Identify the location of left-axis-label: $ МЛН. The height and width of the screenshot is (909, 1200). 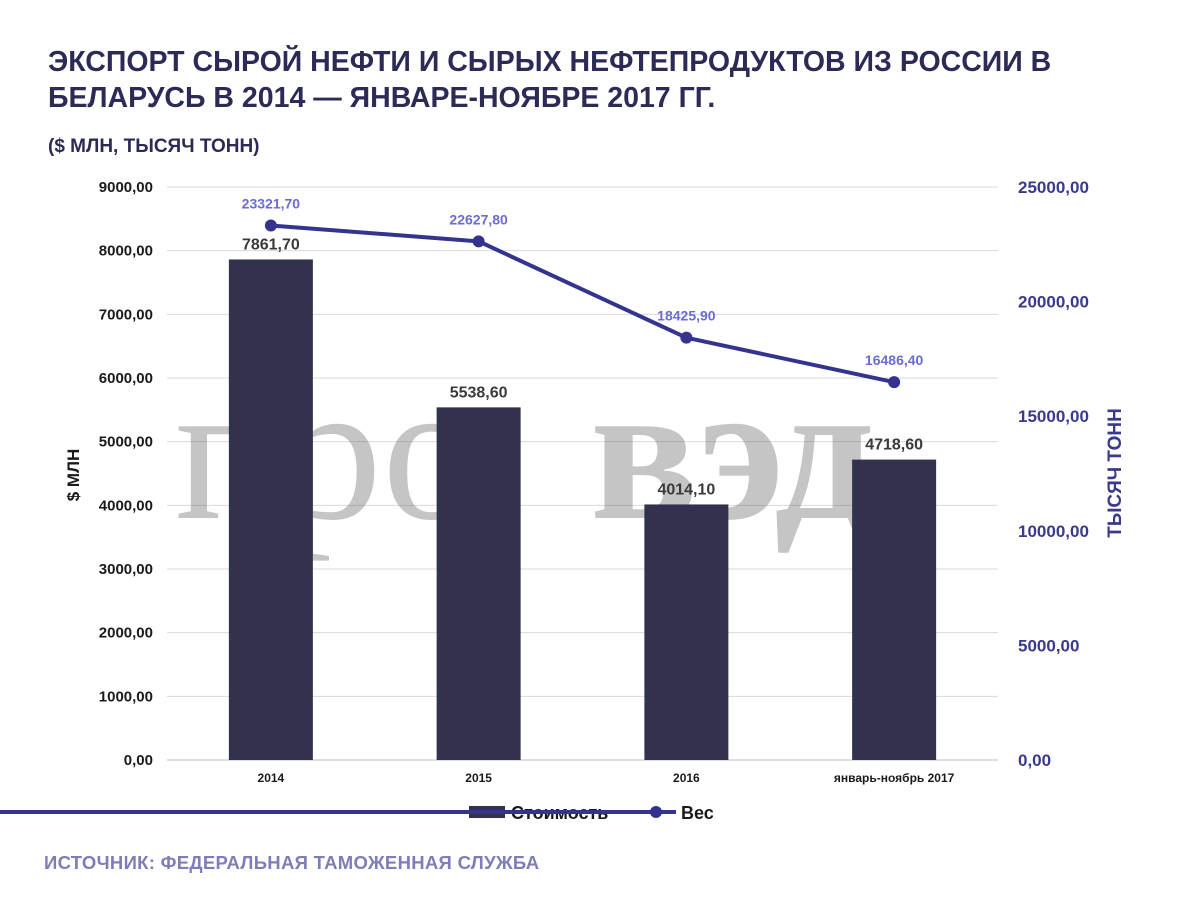
(73, 475).